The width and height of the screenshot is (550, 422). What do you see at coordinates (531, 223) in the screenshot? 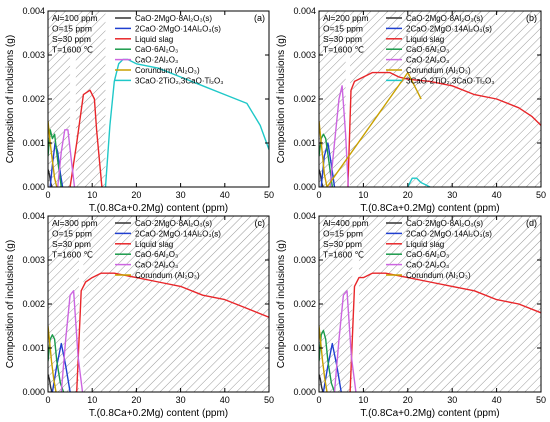
I see `panel-label: (d)` at bounding box center [531, 223].